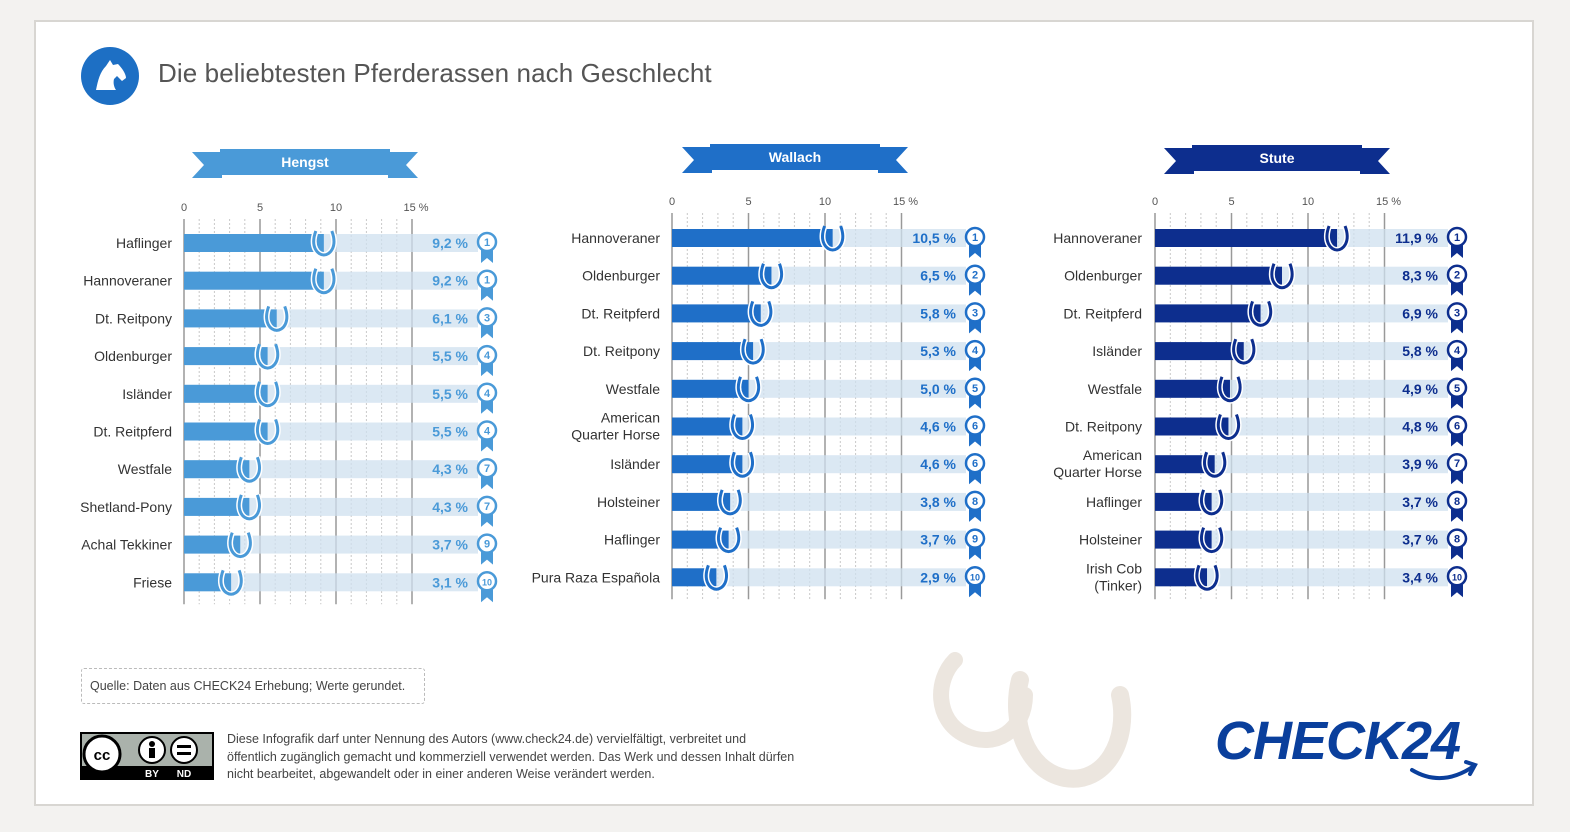 Image resolution: width=1570 pixels, height=832 pixels. What do you see at coordinates (621, 276) in the screenshot?
I see `category-label: Oldenburger` at bounding box center [621, 276].